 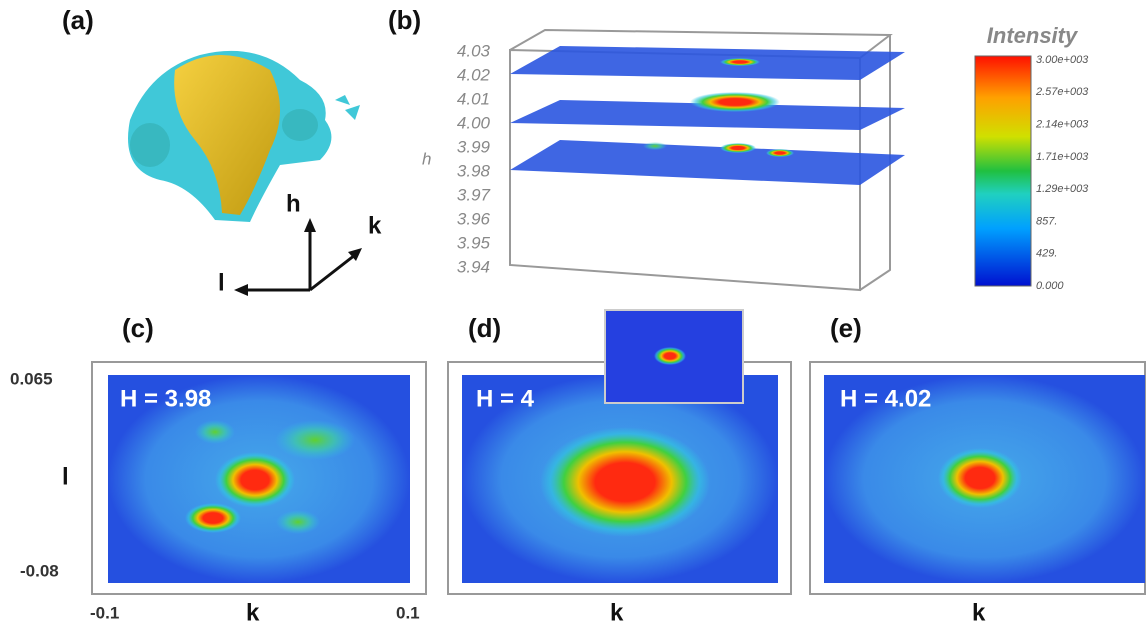 I want to click on slice-label: H = 3.98, so click(x=165, y=398).